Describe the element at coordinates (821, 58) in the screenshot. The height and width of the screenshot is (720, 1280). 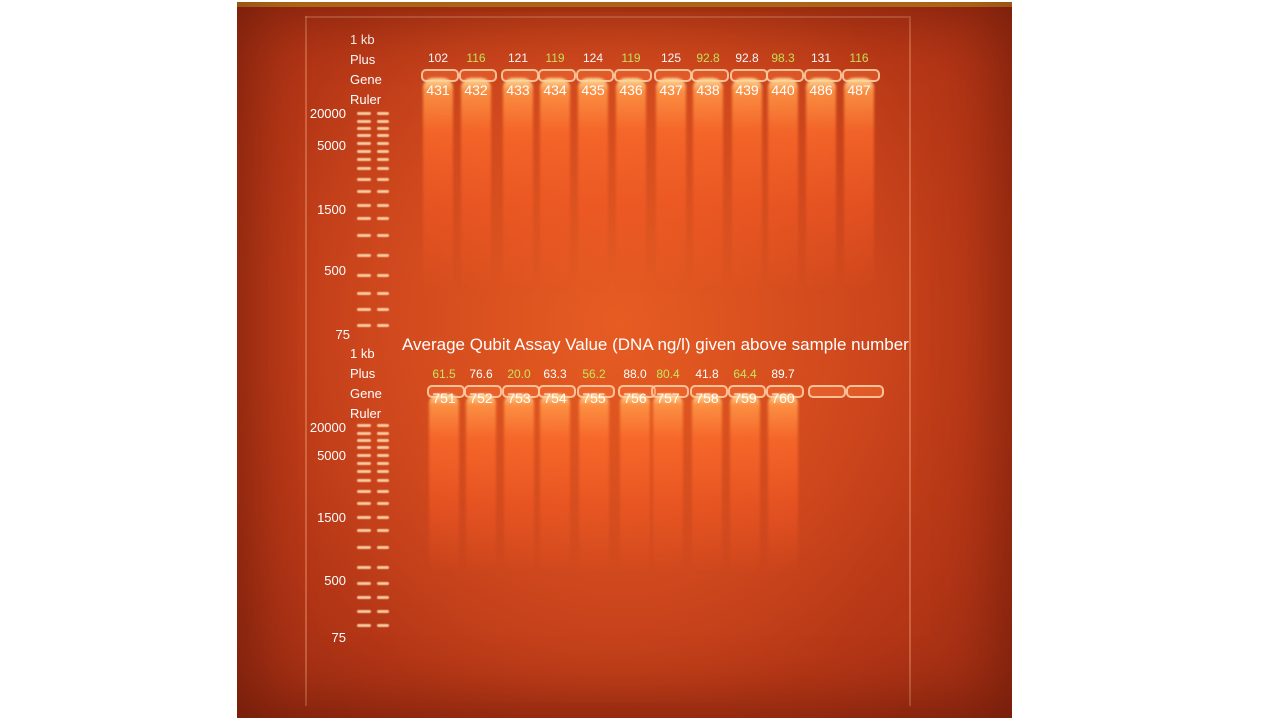
I see `top-row-qubit-value: 131` at that location.